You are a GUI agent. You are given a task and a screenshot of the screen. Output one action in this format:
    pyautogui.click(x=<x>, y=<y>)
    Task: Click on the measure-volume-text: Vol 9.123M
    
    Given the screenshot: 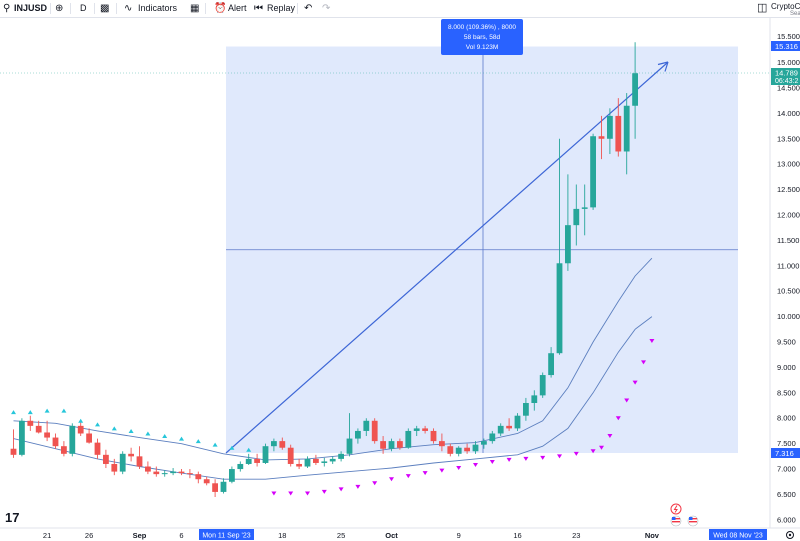 What is the action you would take?
    pyautogui.click(x=482, y=47)
    